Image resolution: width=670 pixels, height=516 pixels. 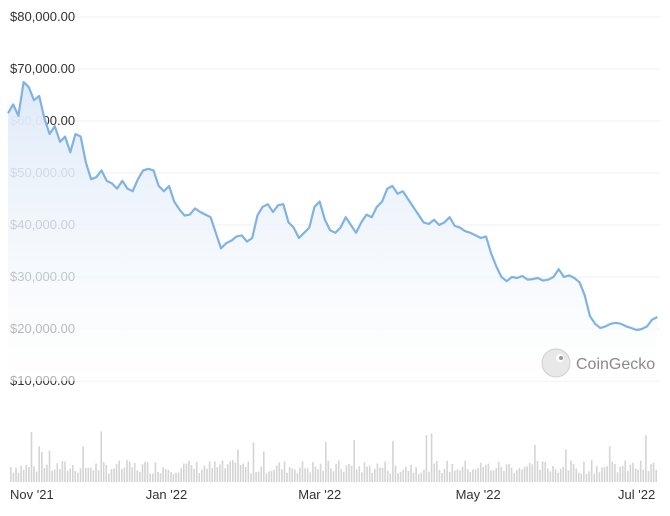 I want to click on watermark-text: CoinGecko, so click(x=615, y=364).